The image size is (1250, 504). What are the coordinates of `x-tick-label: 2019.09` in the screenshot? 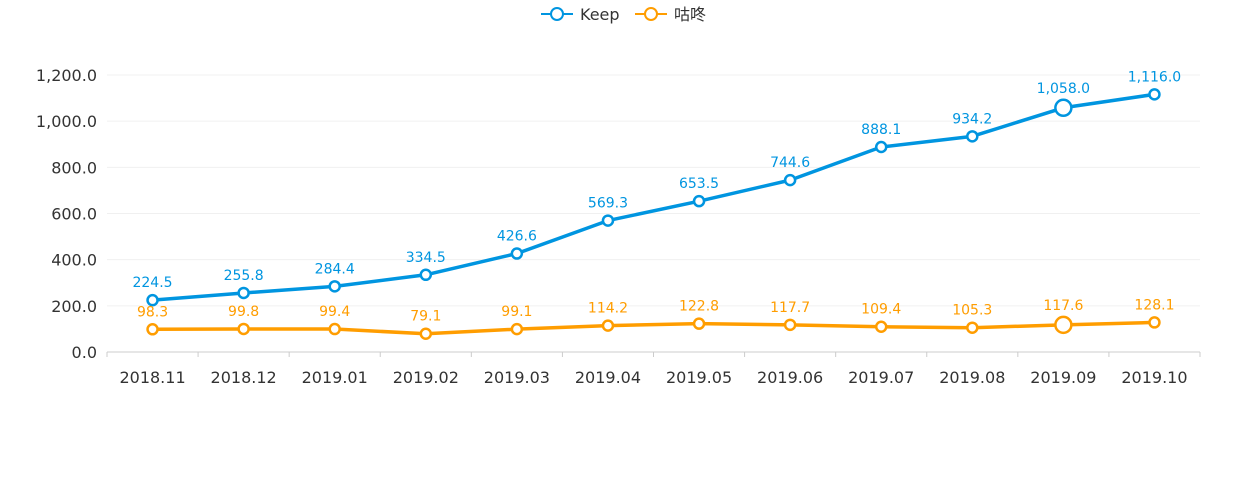 It's located at (1063, 377).